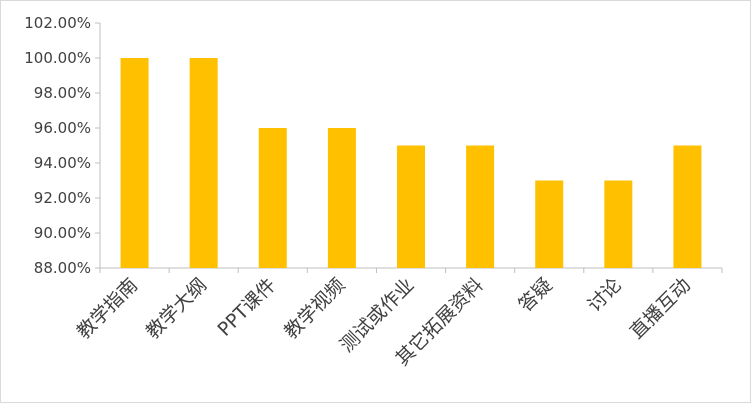 This screenshot has width=751, height=403. I want to click on x-category-label: 直播互动, so click(660, 308).